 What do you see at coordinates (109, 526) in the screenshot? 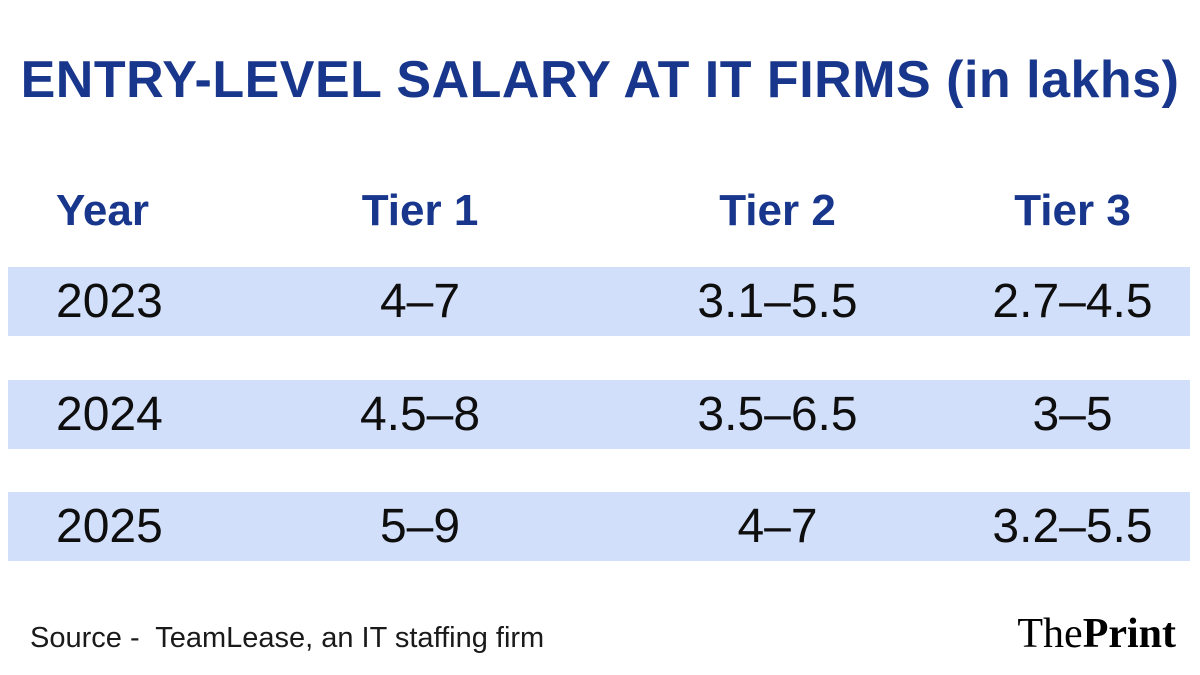
I see `year-cell: 2025` at bounding box center [109, 526].